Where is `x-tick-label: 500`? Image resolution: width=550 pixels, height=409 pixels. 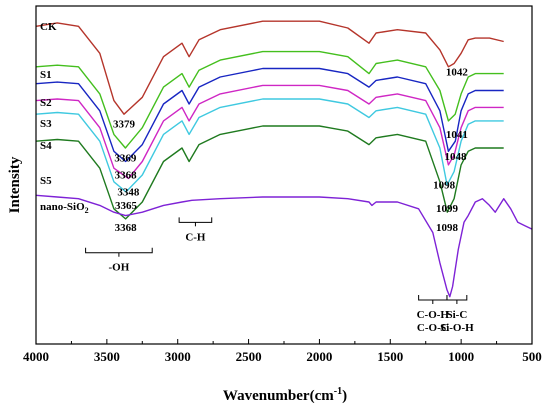
x-tick-label: 500 is located at coordinates (532, 356).